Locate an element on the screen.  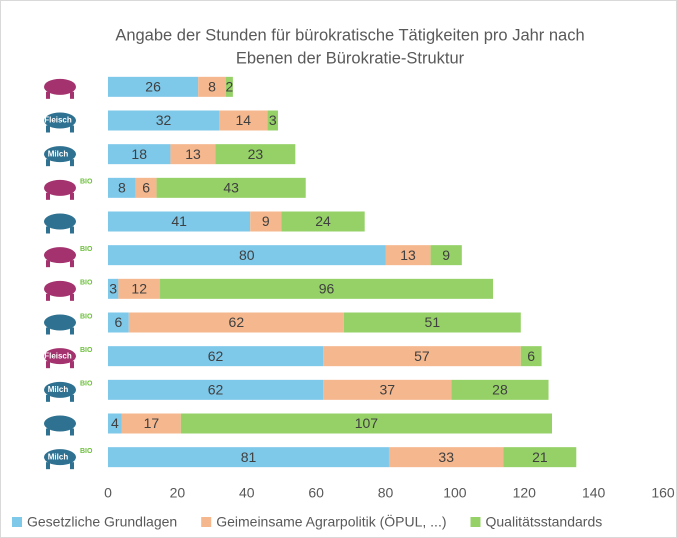
data-label: 80 is located at coordinates (247, 255).